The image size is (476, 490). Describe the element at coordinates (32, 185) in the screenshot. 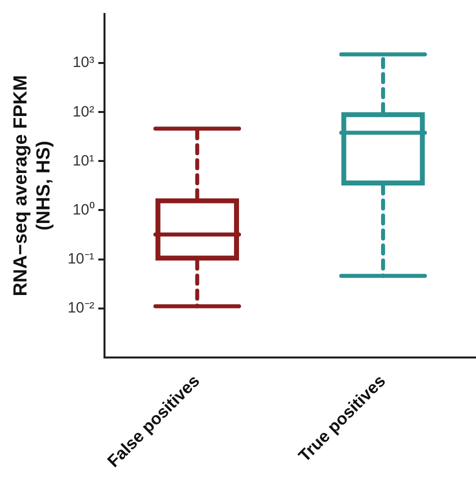

I see `y-axis-title: RNA−seq average FPKM (NHS, HS)` at that location.